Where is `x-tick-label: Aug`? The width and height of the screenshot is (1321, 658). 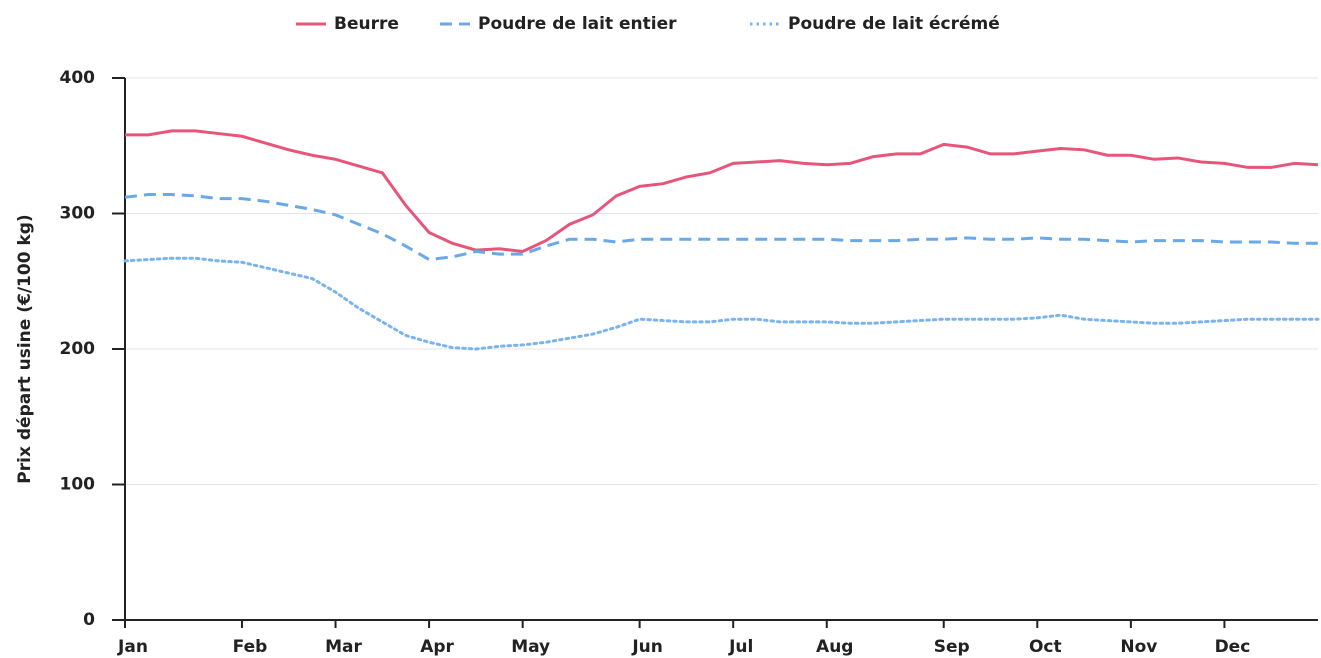
x-tick-label: Aug is located at coordinates (834, 647).